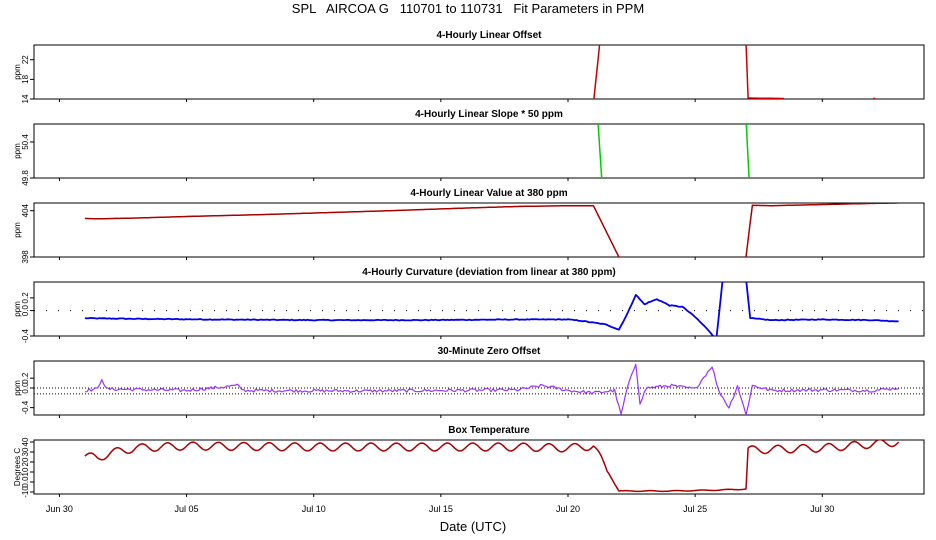 This screenshot has height=540, width=936. I want to click on y-tick-label: 18, so click(25, 78).